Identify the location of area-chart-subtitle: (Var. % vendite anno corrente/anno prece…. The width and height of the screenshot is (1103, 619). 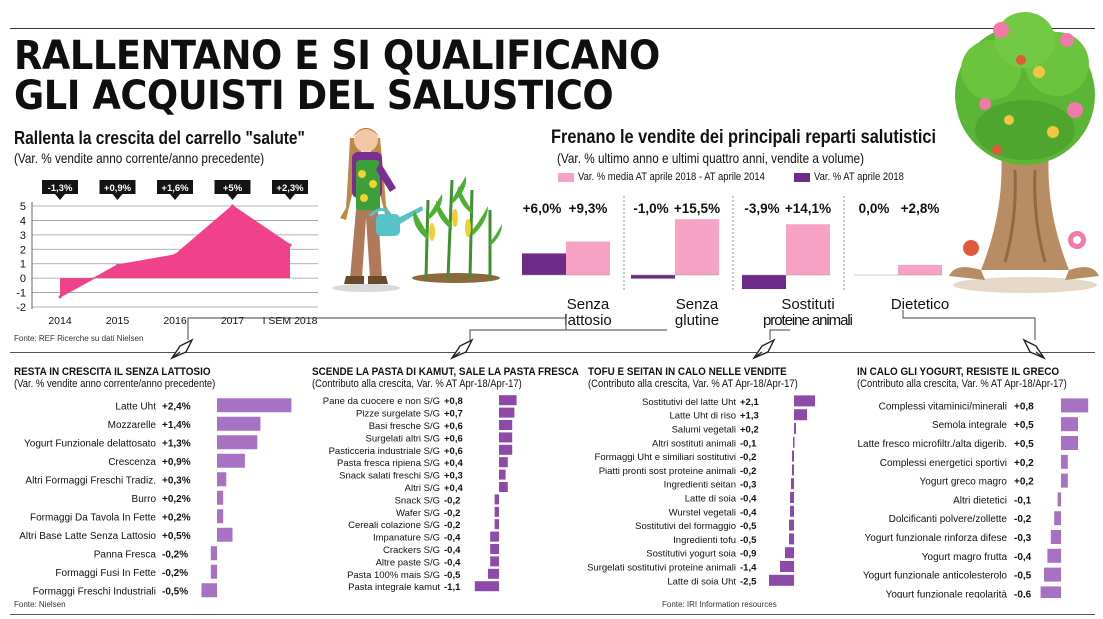
(139, 158).